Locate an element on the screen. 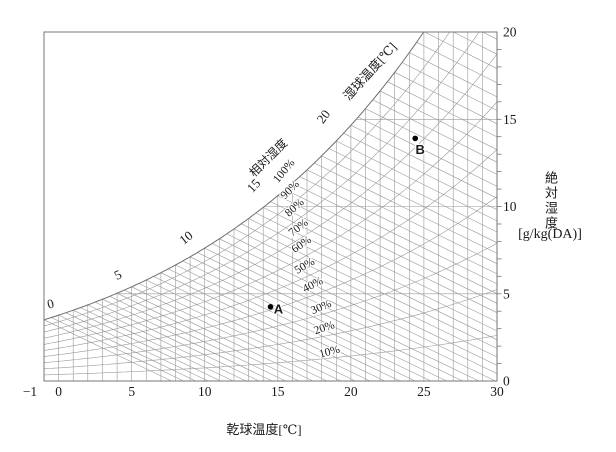 The image size is (616, 452). x-tick-label-0: 0 is located at coordinates (58, 391).